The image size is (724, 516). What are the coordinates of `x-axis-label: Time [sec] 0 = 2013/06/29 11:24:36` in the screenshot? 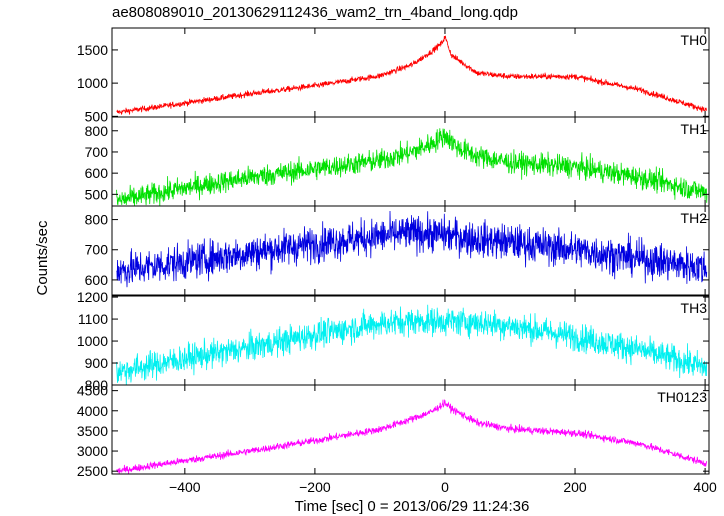 It's located at (412, 506).